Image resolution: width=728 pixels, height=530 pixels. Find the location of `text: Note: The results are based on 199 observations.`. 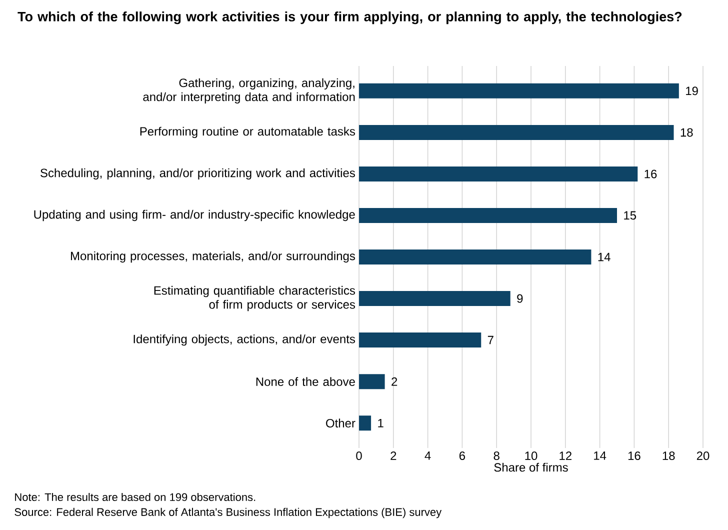

text: Note: The results are based on 199 observations. is located at coordinates (135, 497).